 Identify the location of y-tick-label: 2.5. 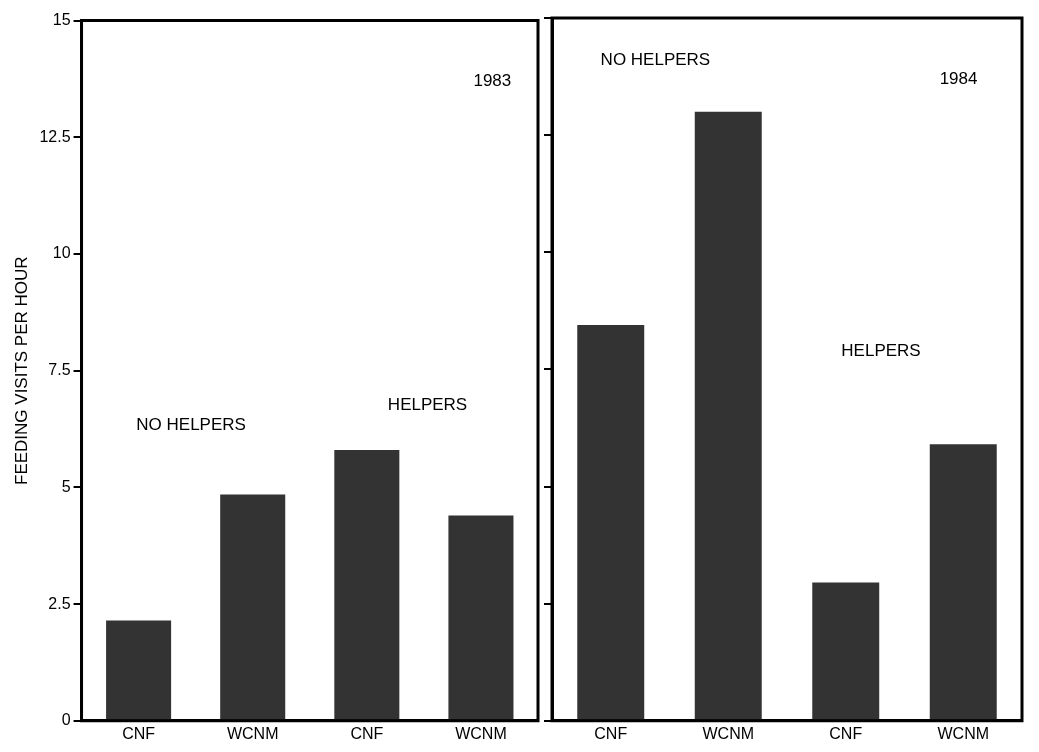
(59, 603).